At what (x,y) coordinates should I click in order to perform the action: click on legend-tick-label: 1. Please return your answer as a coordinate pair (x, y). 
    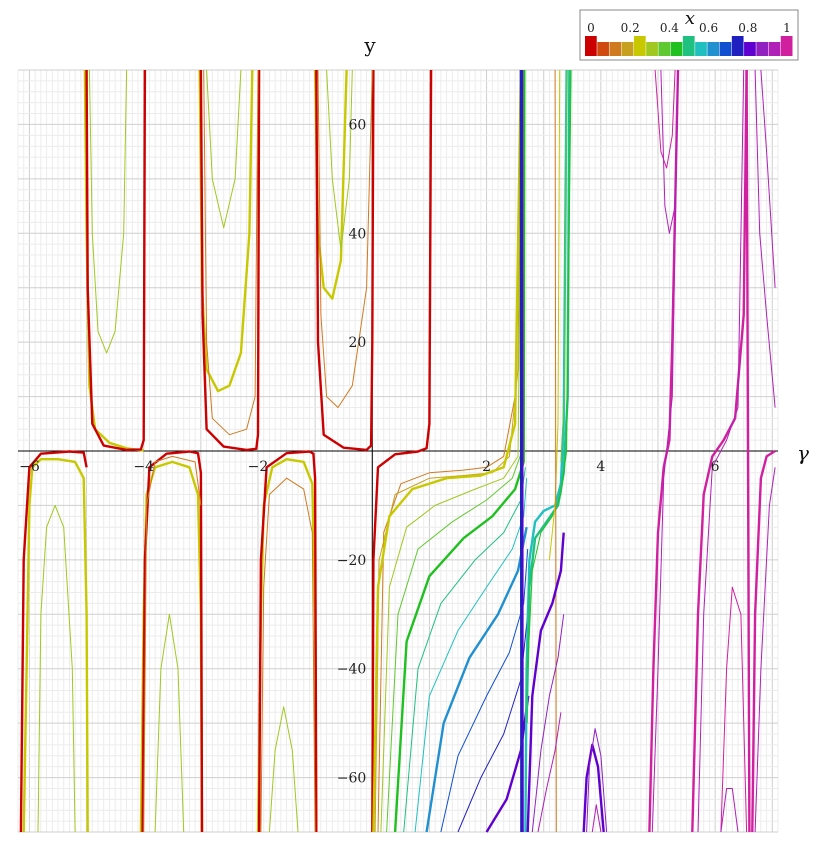
    Looking at the image, I should click on (787, 28).